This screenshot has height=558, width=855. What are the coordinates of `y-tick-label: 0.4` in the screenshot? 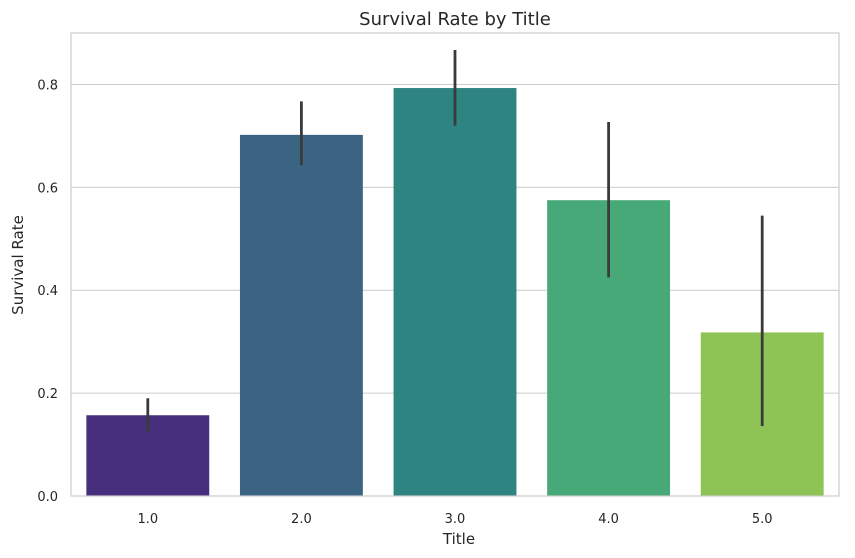 It's located at (47, 291).